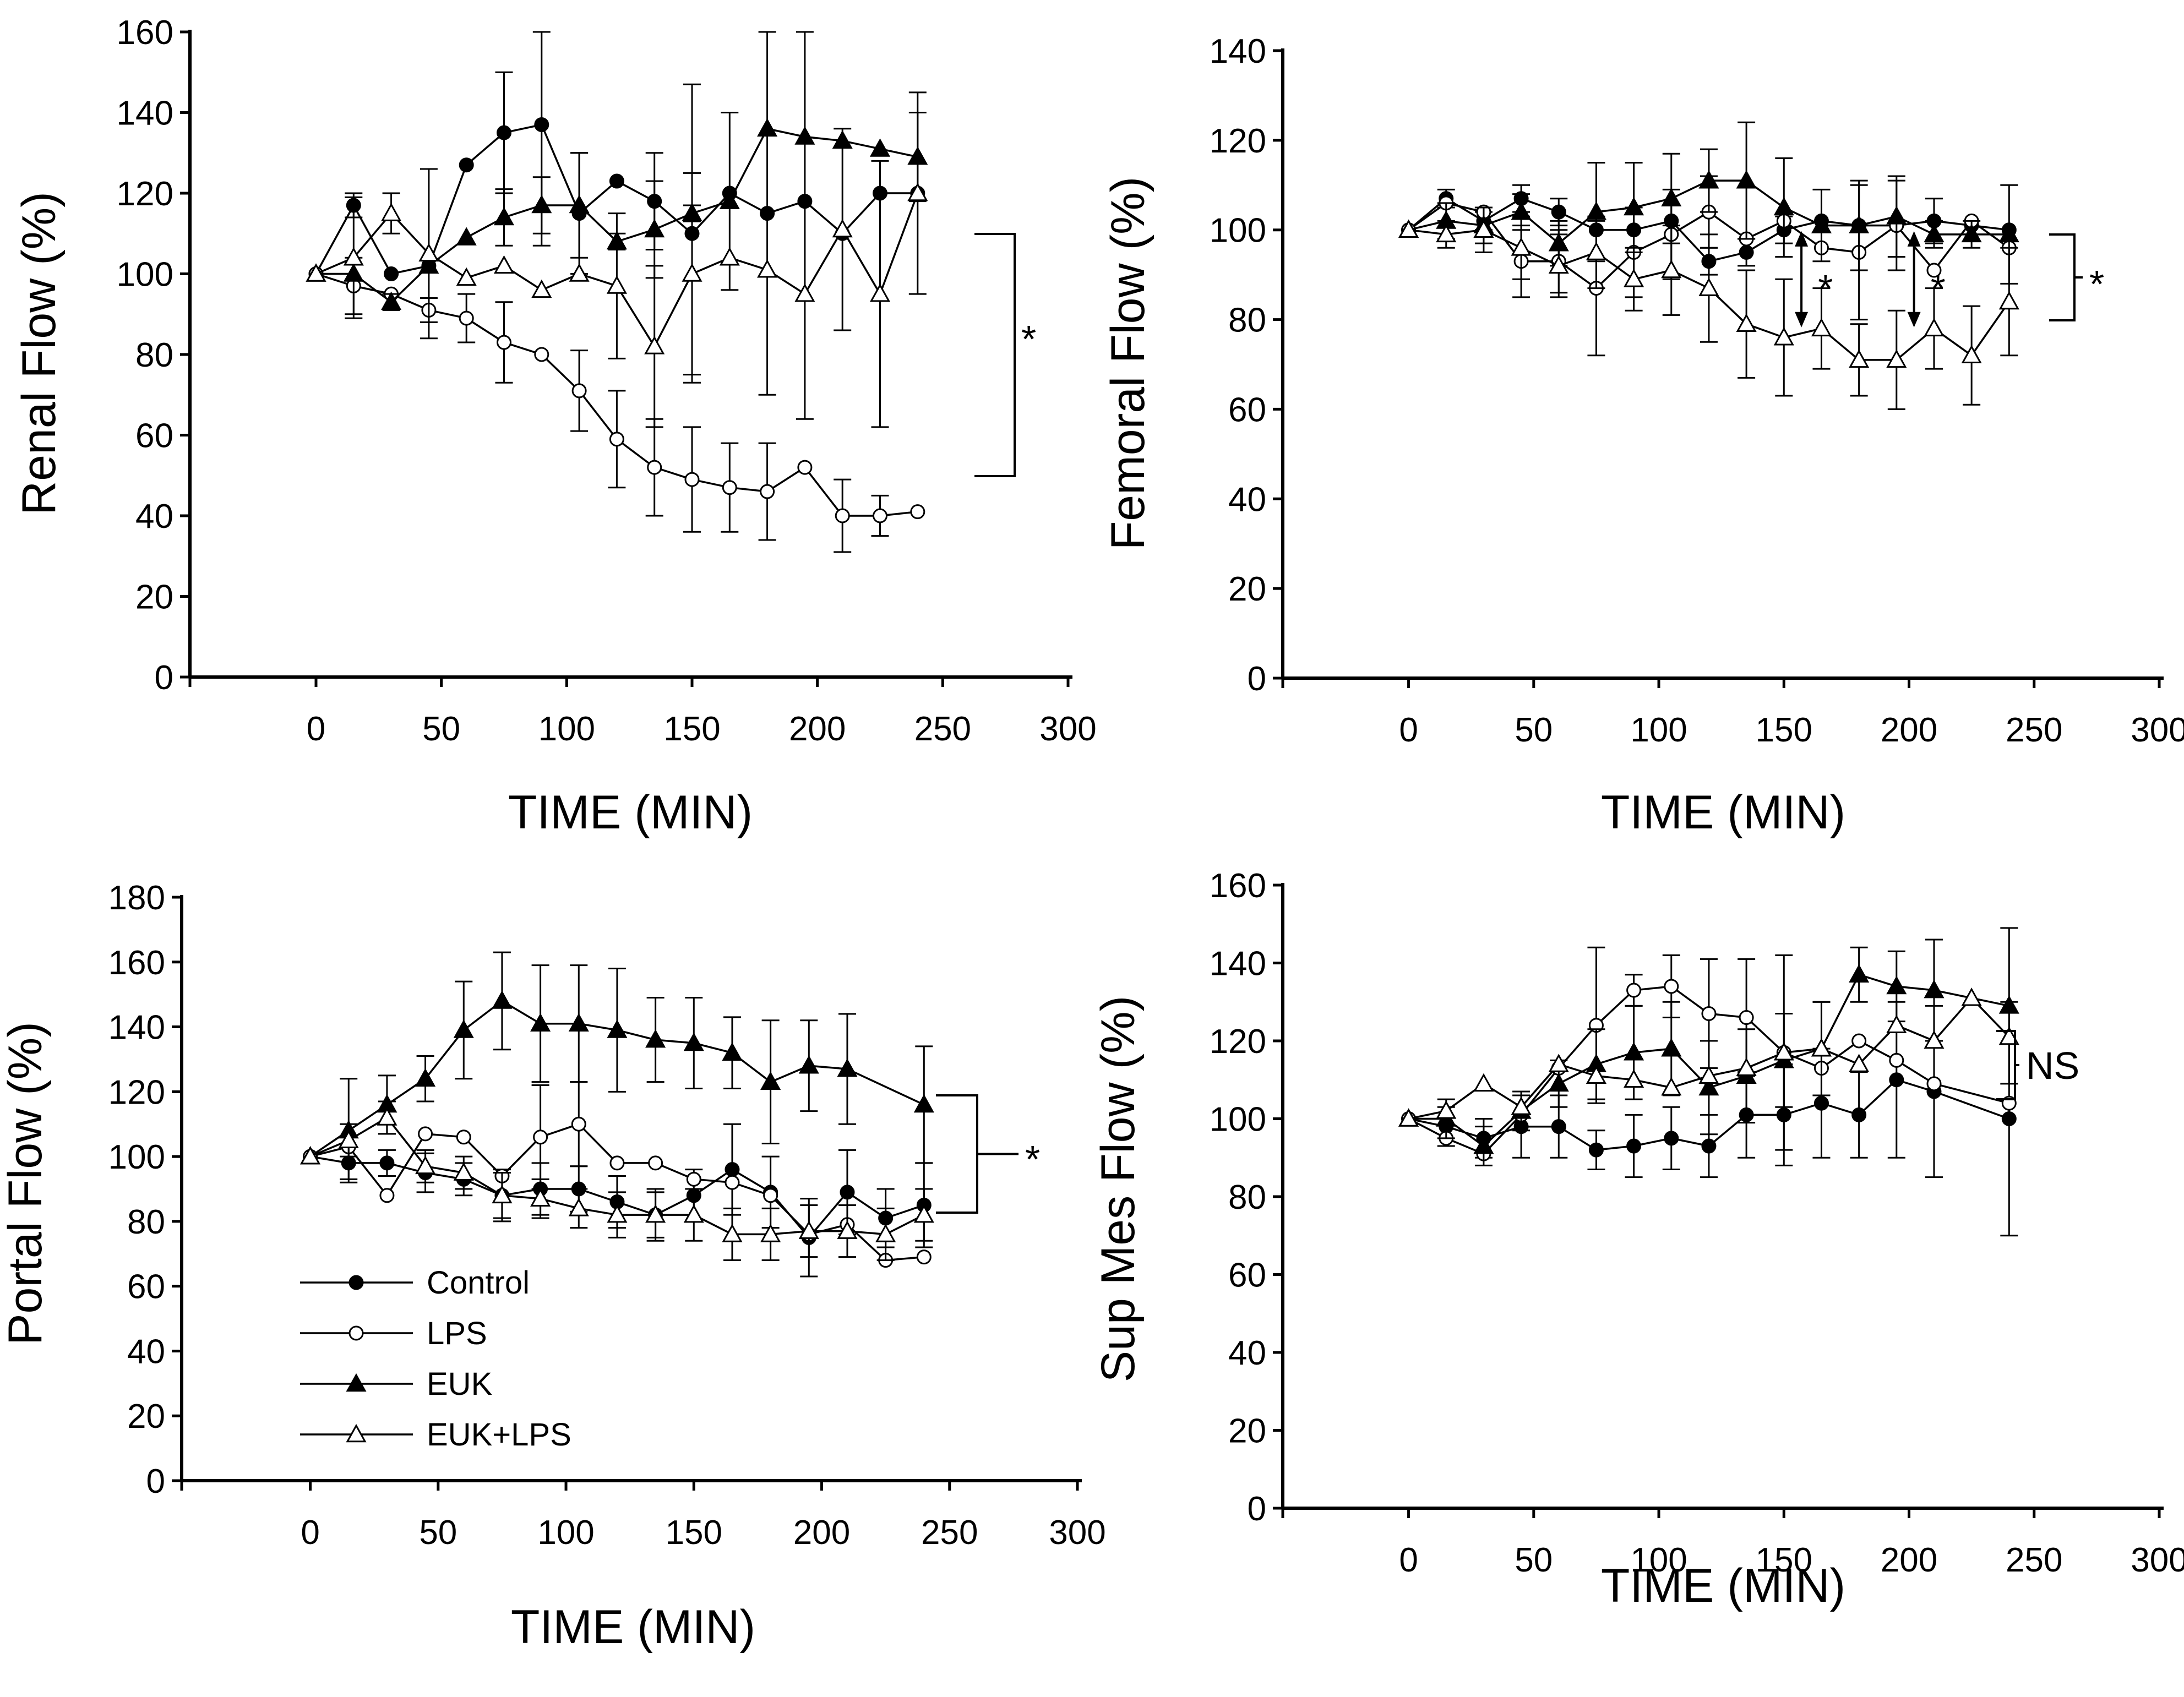  What do you see at coordinates (136, 898) in the screenshot?
I see `y-tick-label: 180` at bounding box center [136, 898].